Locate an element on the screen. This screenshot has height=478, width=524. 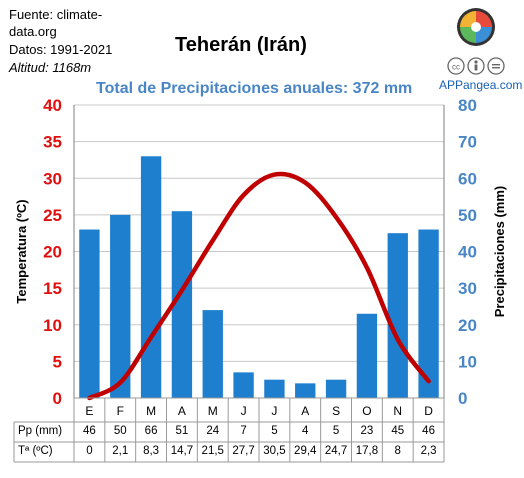
left-tick-label: 20 is located at coordinates (52, 252).